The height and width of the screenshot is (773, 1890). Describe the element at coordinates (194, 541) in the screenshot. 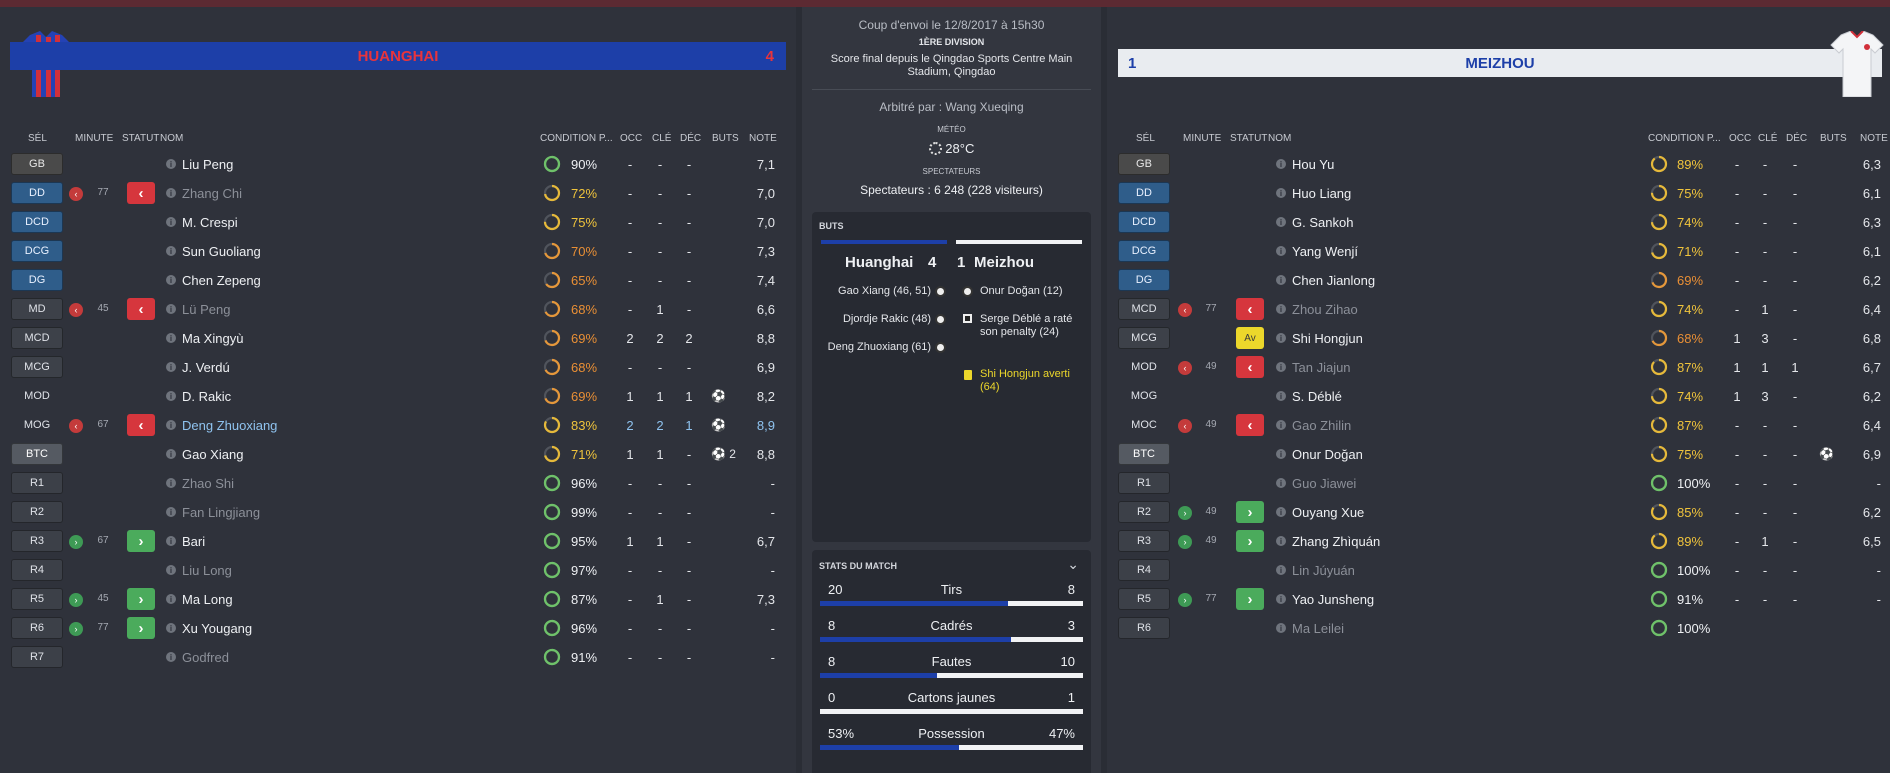

I see `player-name: Bari` at that location.